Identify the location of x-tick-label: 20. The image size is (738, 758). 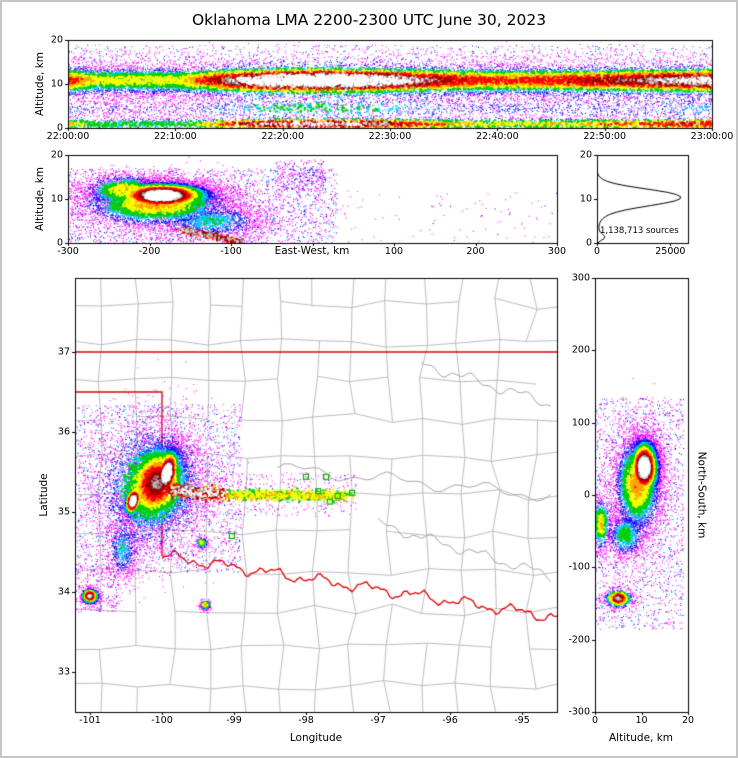
(688, 720).